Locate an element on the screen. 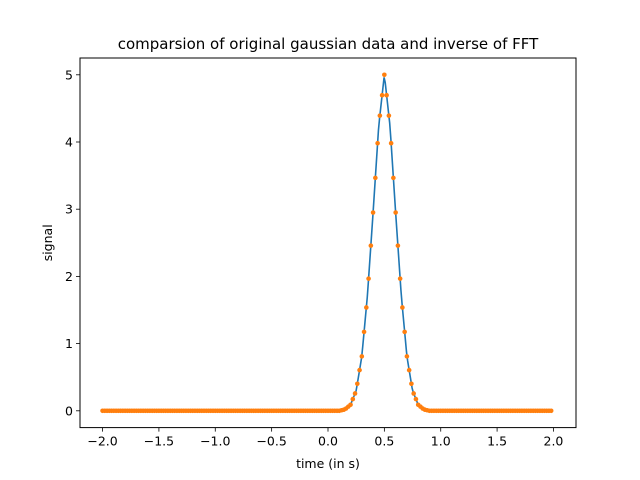  x-tick-label: 2.0 is located at coordinates (554, 441).